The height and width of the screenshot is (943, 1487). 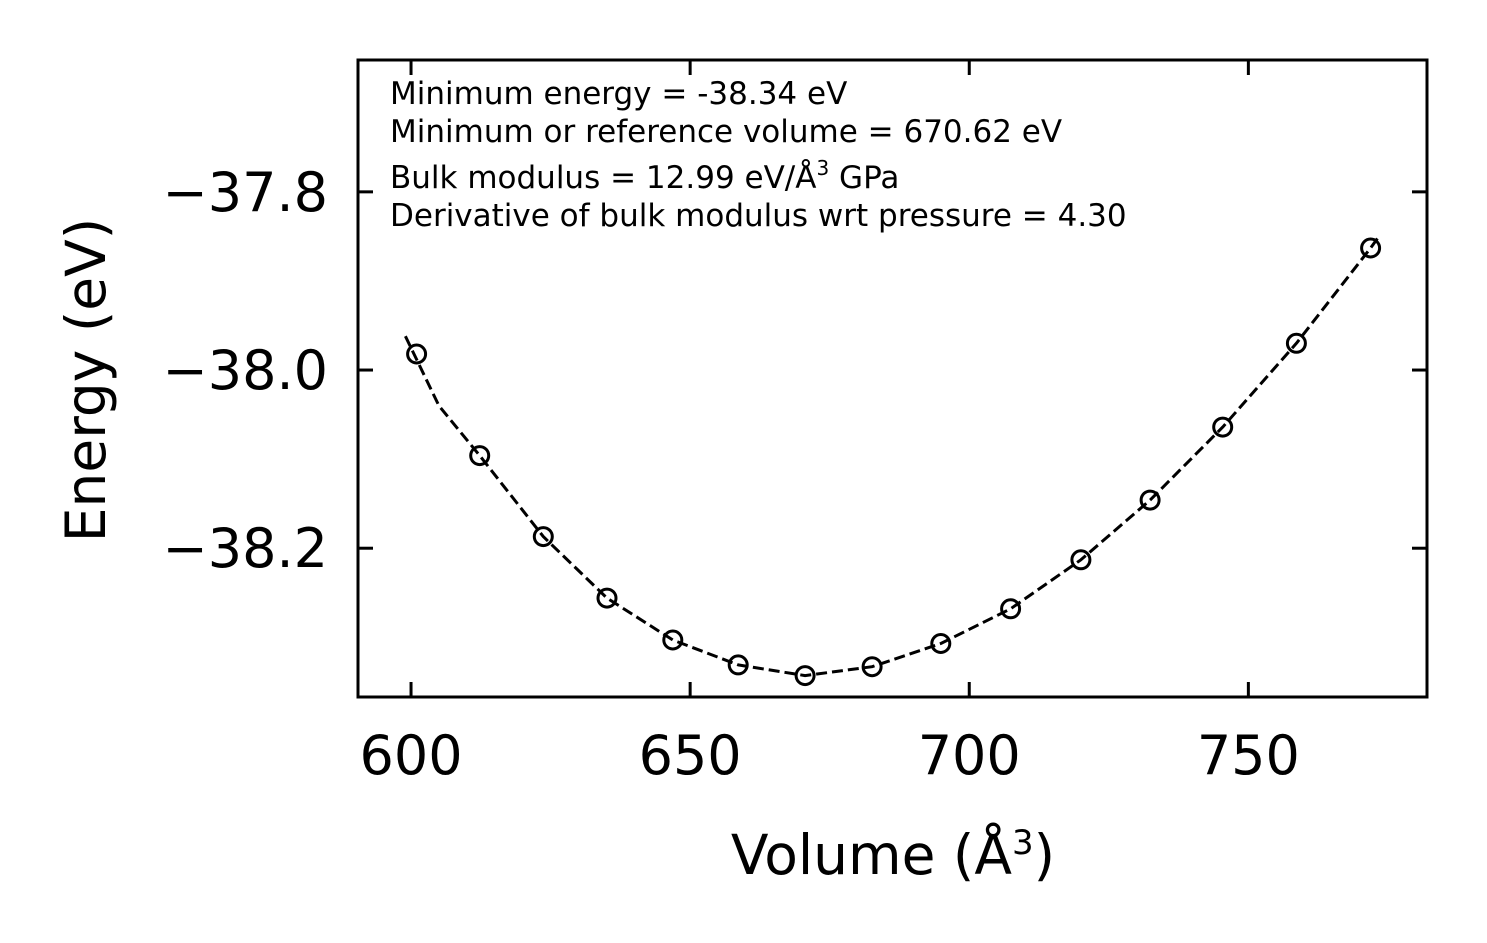 I want to click on x-tick-label: 700, so click(x=969, y=755).